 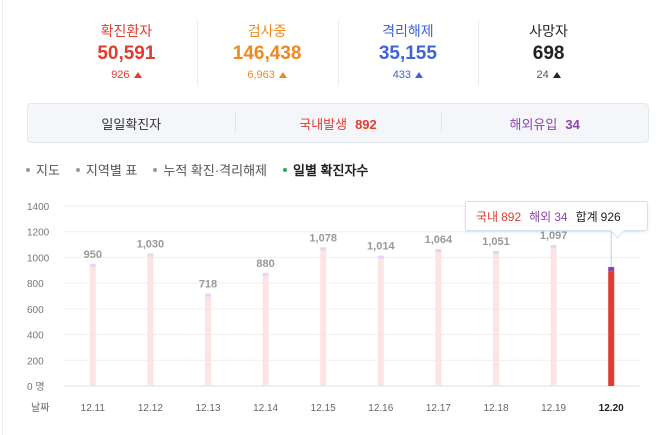 What do you see at coordinates (495, 408) in the screenshot?
I see `x-tick-label: 12.18` at bounding box center [495, 408].